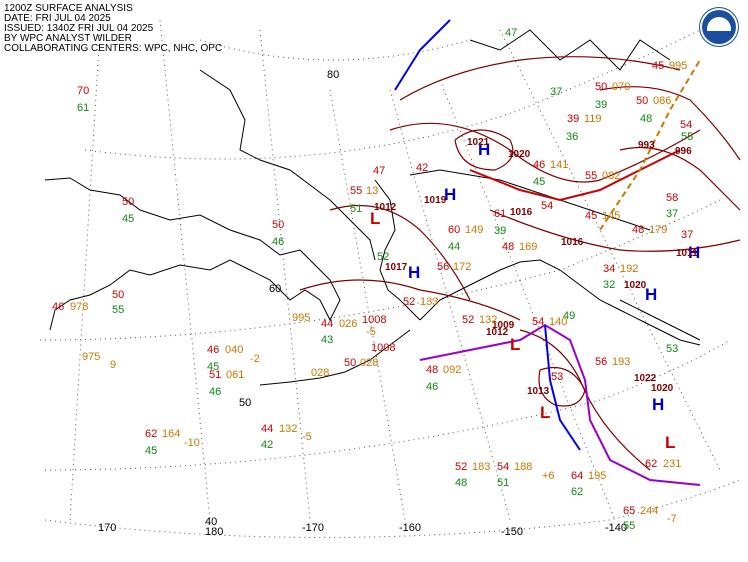 This screenshot has width=748, height=562. I want to click on lon-label: 170, so click(107, 528).